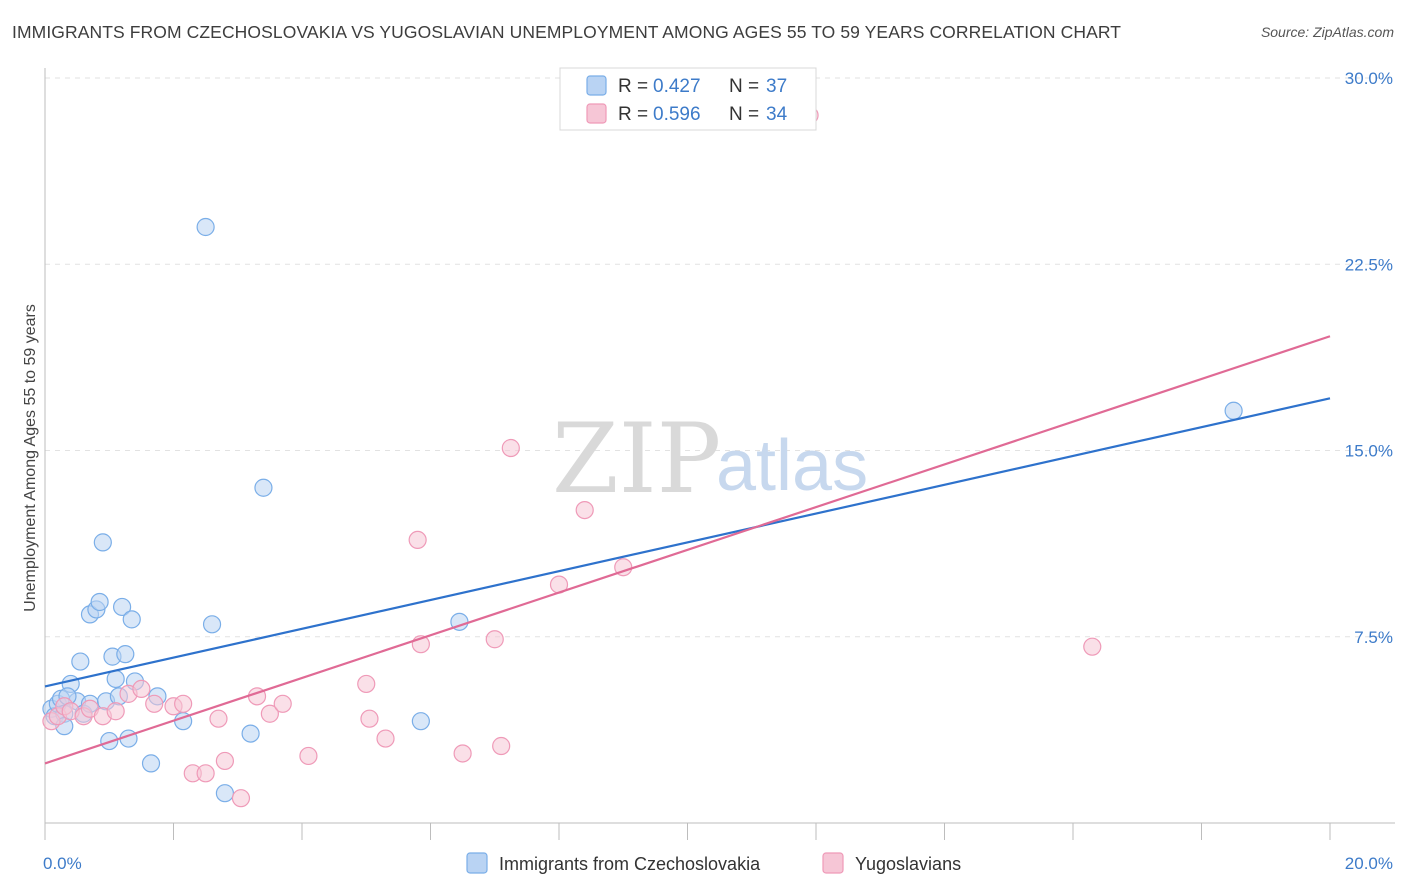  Describe the element at coordinates (1369, 451) in the screenshot. I see `y-tick-label: 15.0%` at that location.